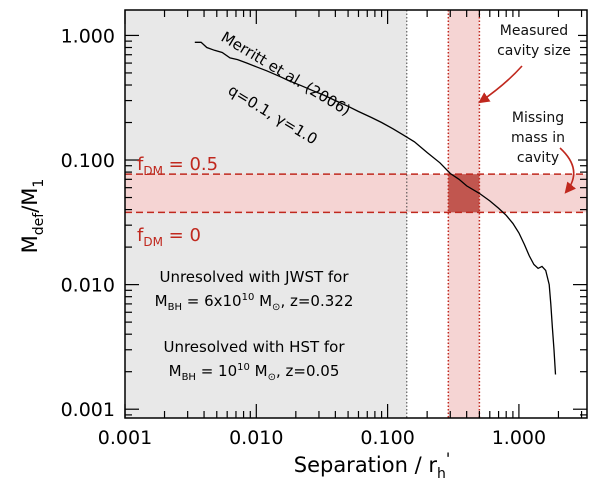  What do you see at coordinates (387, 438) in the screenshot?
I see `x-tick-label: 0.100` at bounding box center [387, 438].